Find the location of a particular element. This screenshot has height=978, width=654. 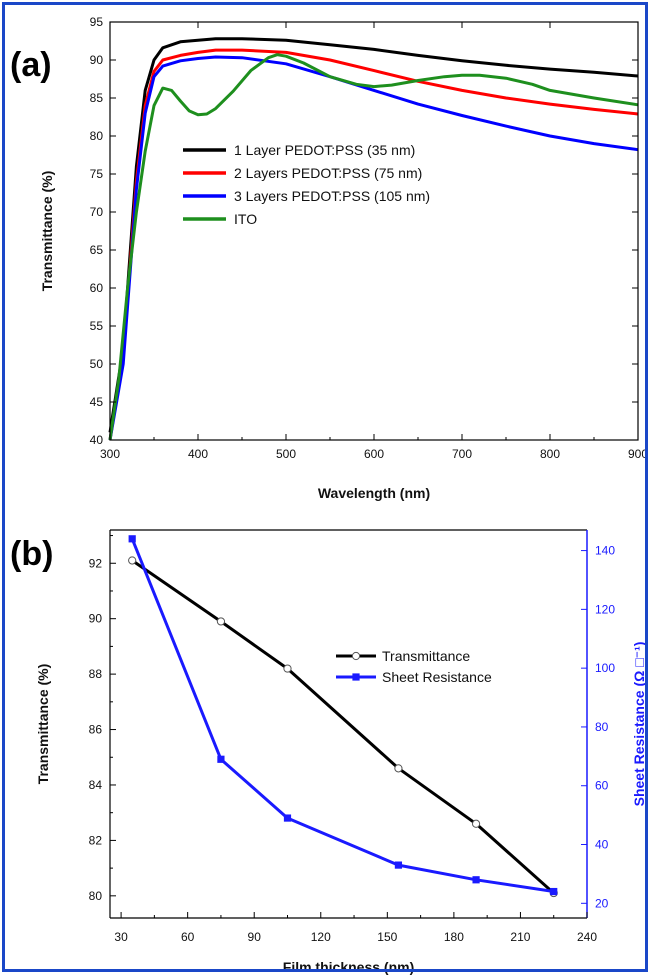

y-tick-label: 84 is located at coordinates (96, 785).